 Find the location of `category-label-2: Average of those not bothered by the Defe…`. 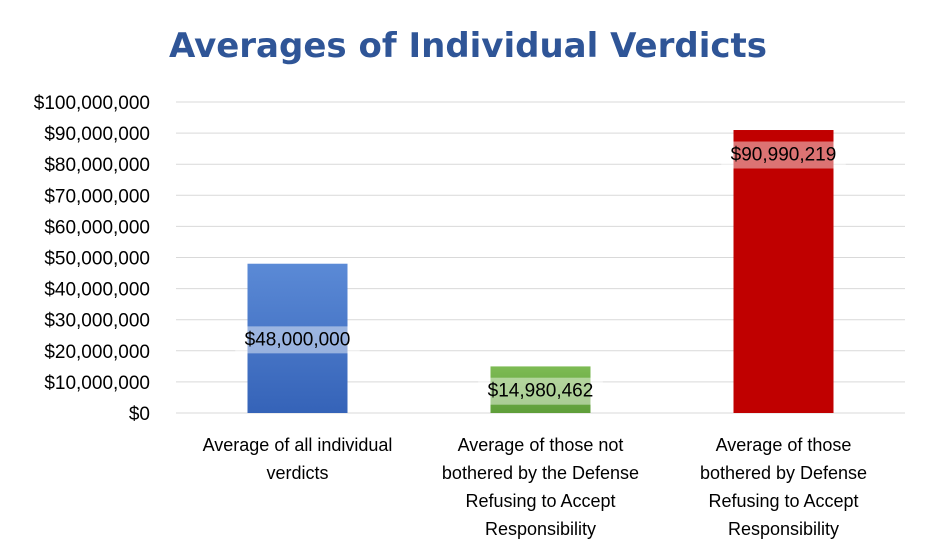

category-label-2: Average of those not bothered by the Defe… is located at coordinates (540, 487).